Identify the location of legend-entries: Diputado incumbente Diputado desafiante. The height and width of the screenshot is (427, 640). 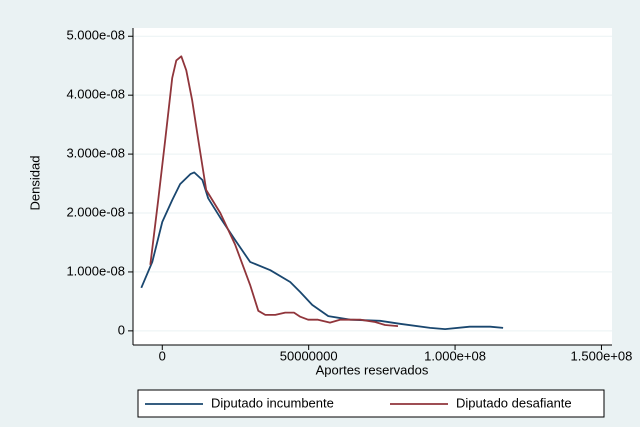
(358, 402).